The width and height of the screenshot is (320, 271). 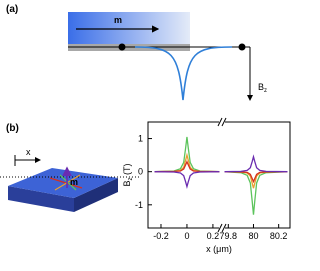 What do you see at coordinates (229, 236) in the screenshot?
I see `x-tick-label: 79.8` at bounding box center [229, 236].